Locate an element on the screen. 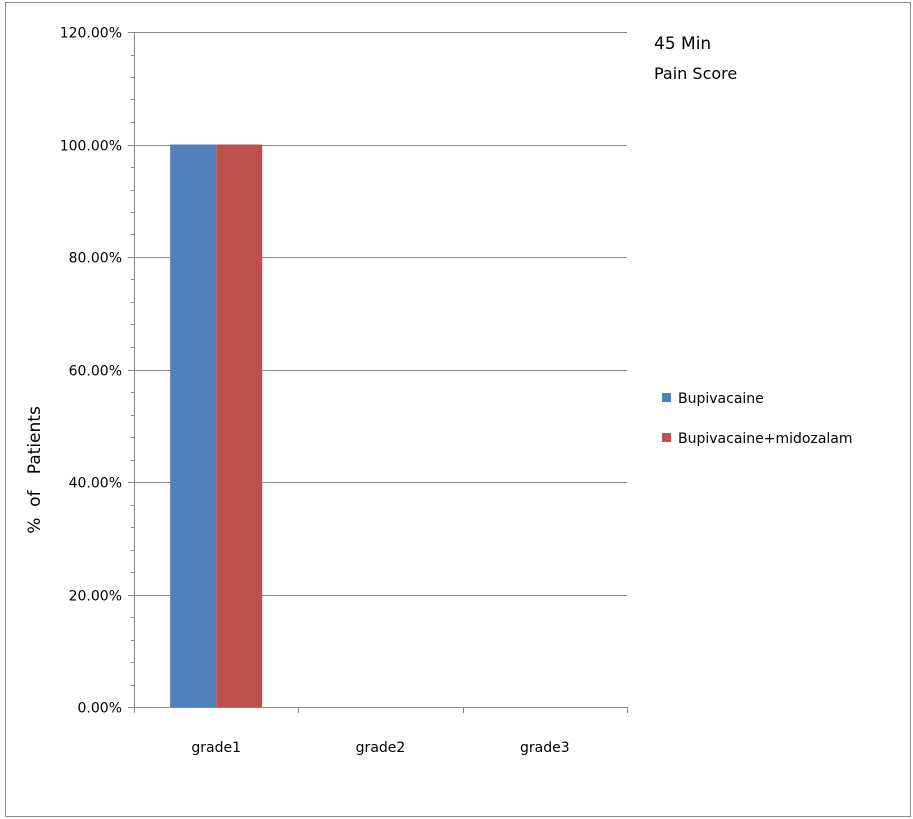  y-tick-label: 80.00% is located at coordinates (95, 259).